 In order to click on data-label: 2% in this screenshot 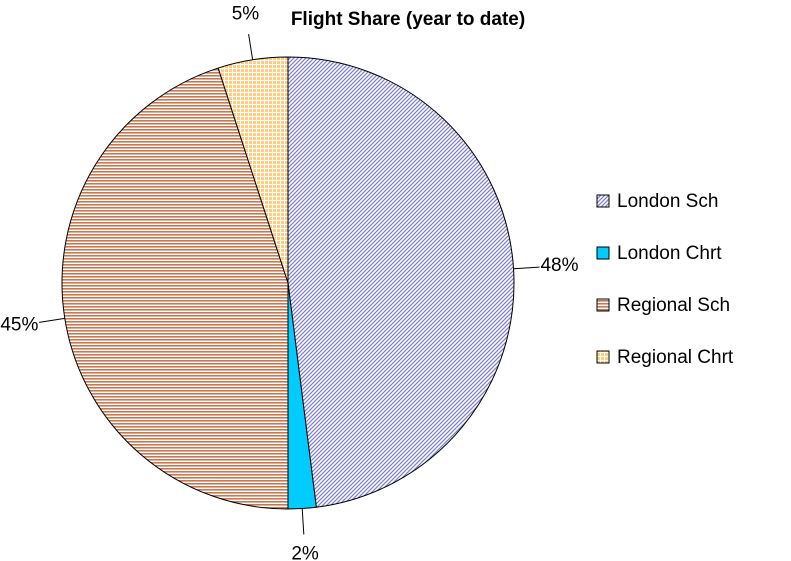, I will do `click(305, 552)`.